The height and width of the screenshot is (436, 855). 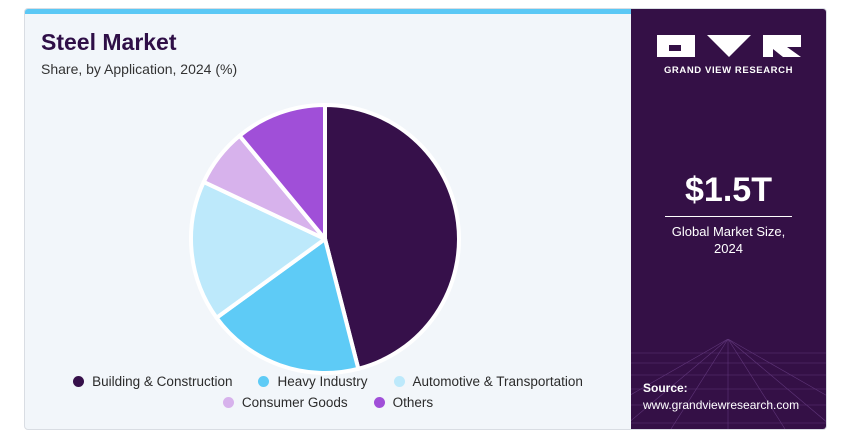 I want to click on chart-title: Steel Market, so click(x=109, y=42).